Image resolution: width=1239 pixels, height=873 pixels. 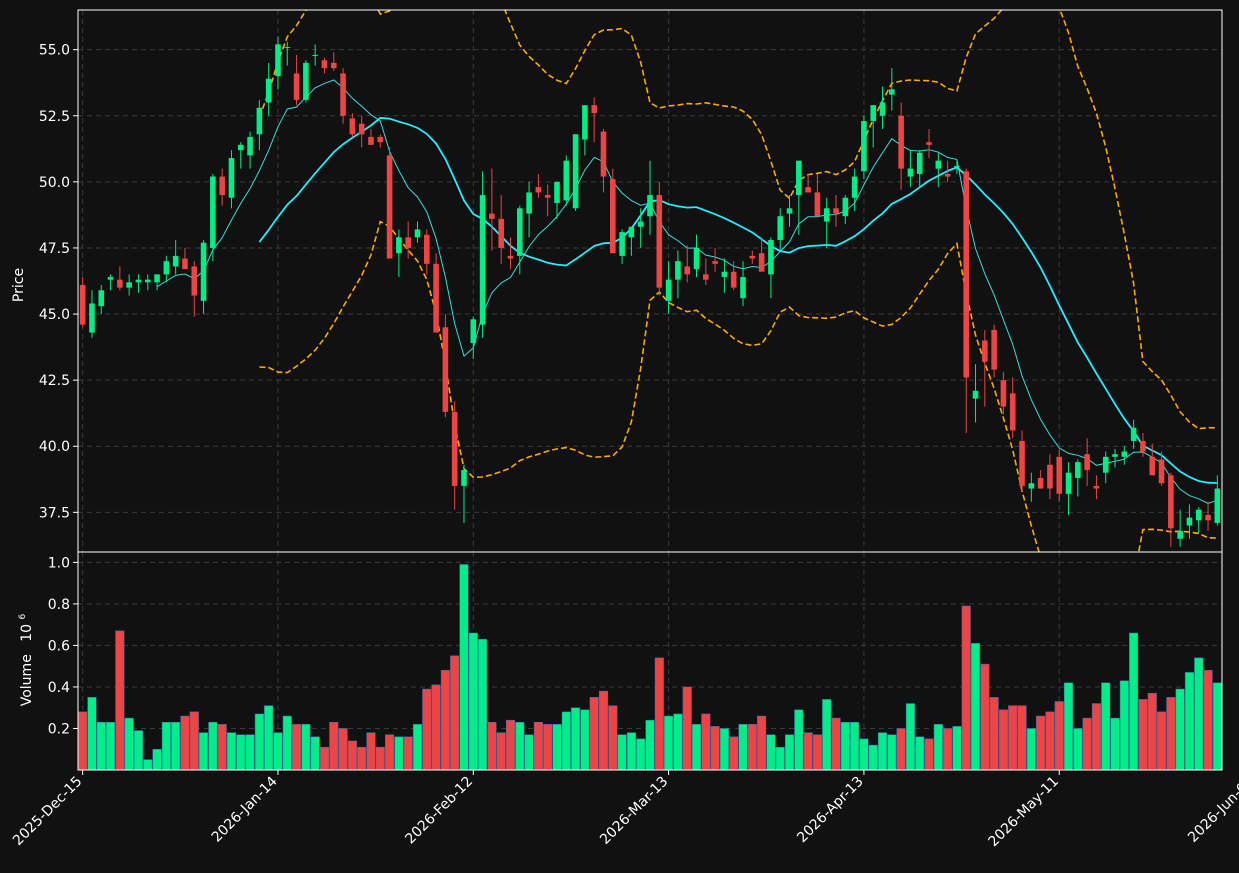 I want to click on price-tick-label: 37.5, so click(x=54, y=513).